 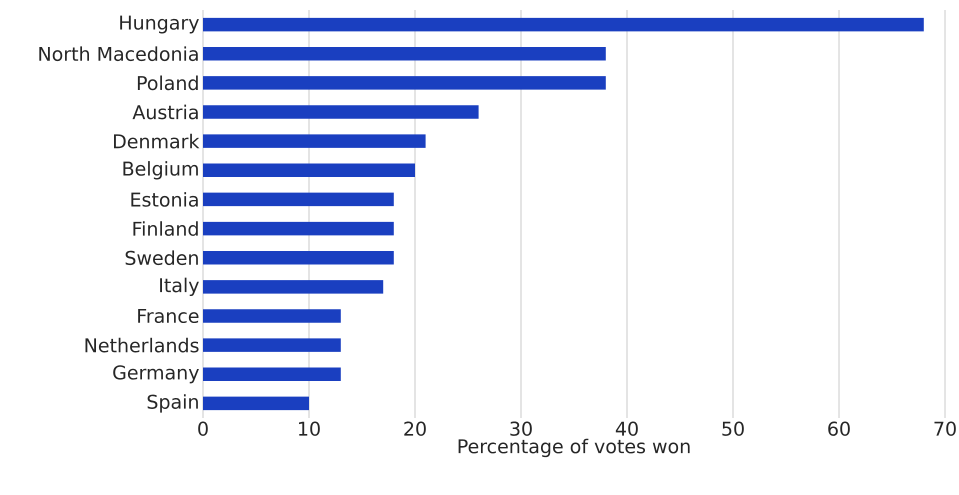 I want to click on y-tick-label: Germany, so click(x=156, y=374).